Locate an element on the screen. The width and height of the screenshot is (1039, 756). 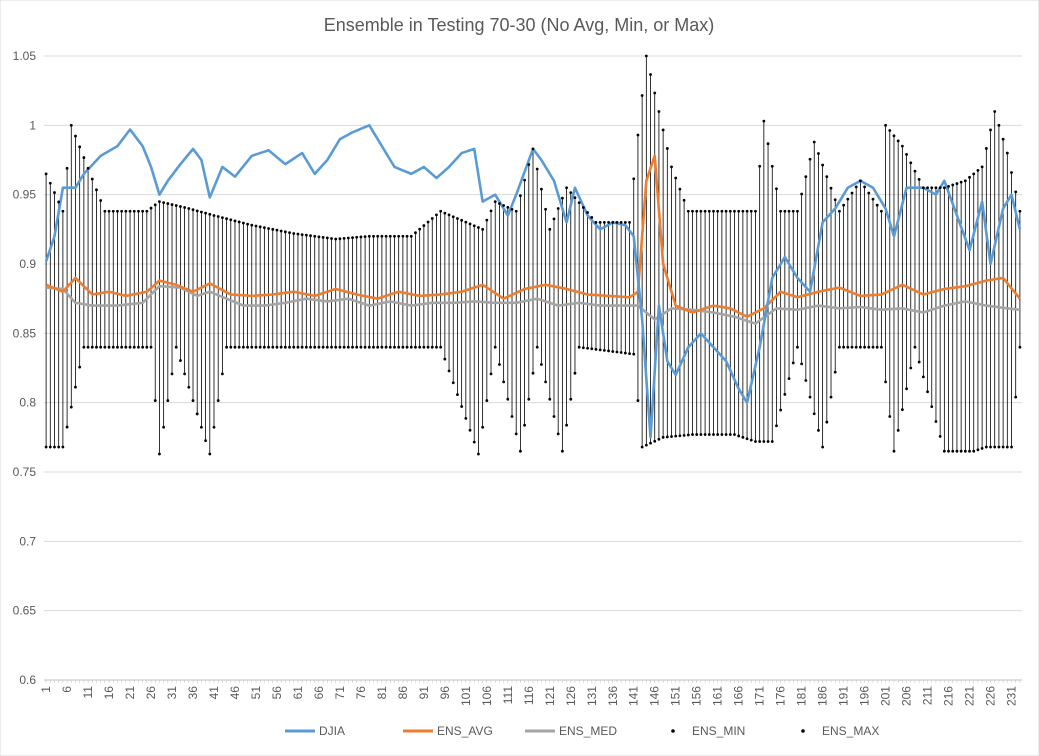
y-tick-label: 0.8 is located at coordinates (27, 403).